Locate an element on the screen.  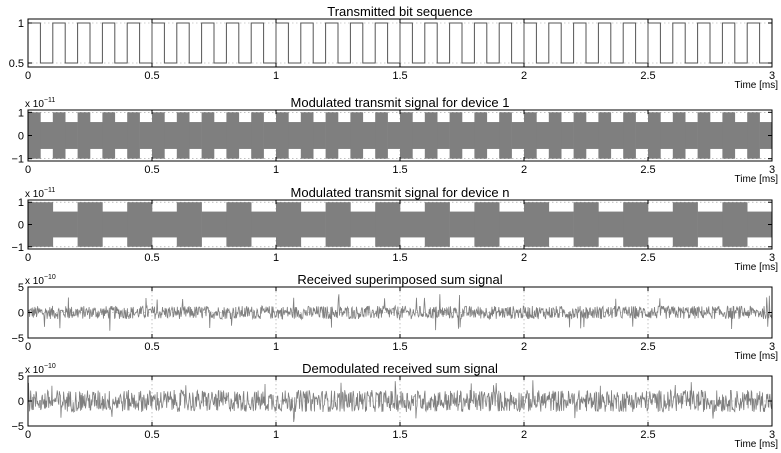
y-tick-label: 5 is located at coordinates (21, 288).